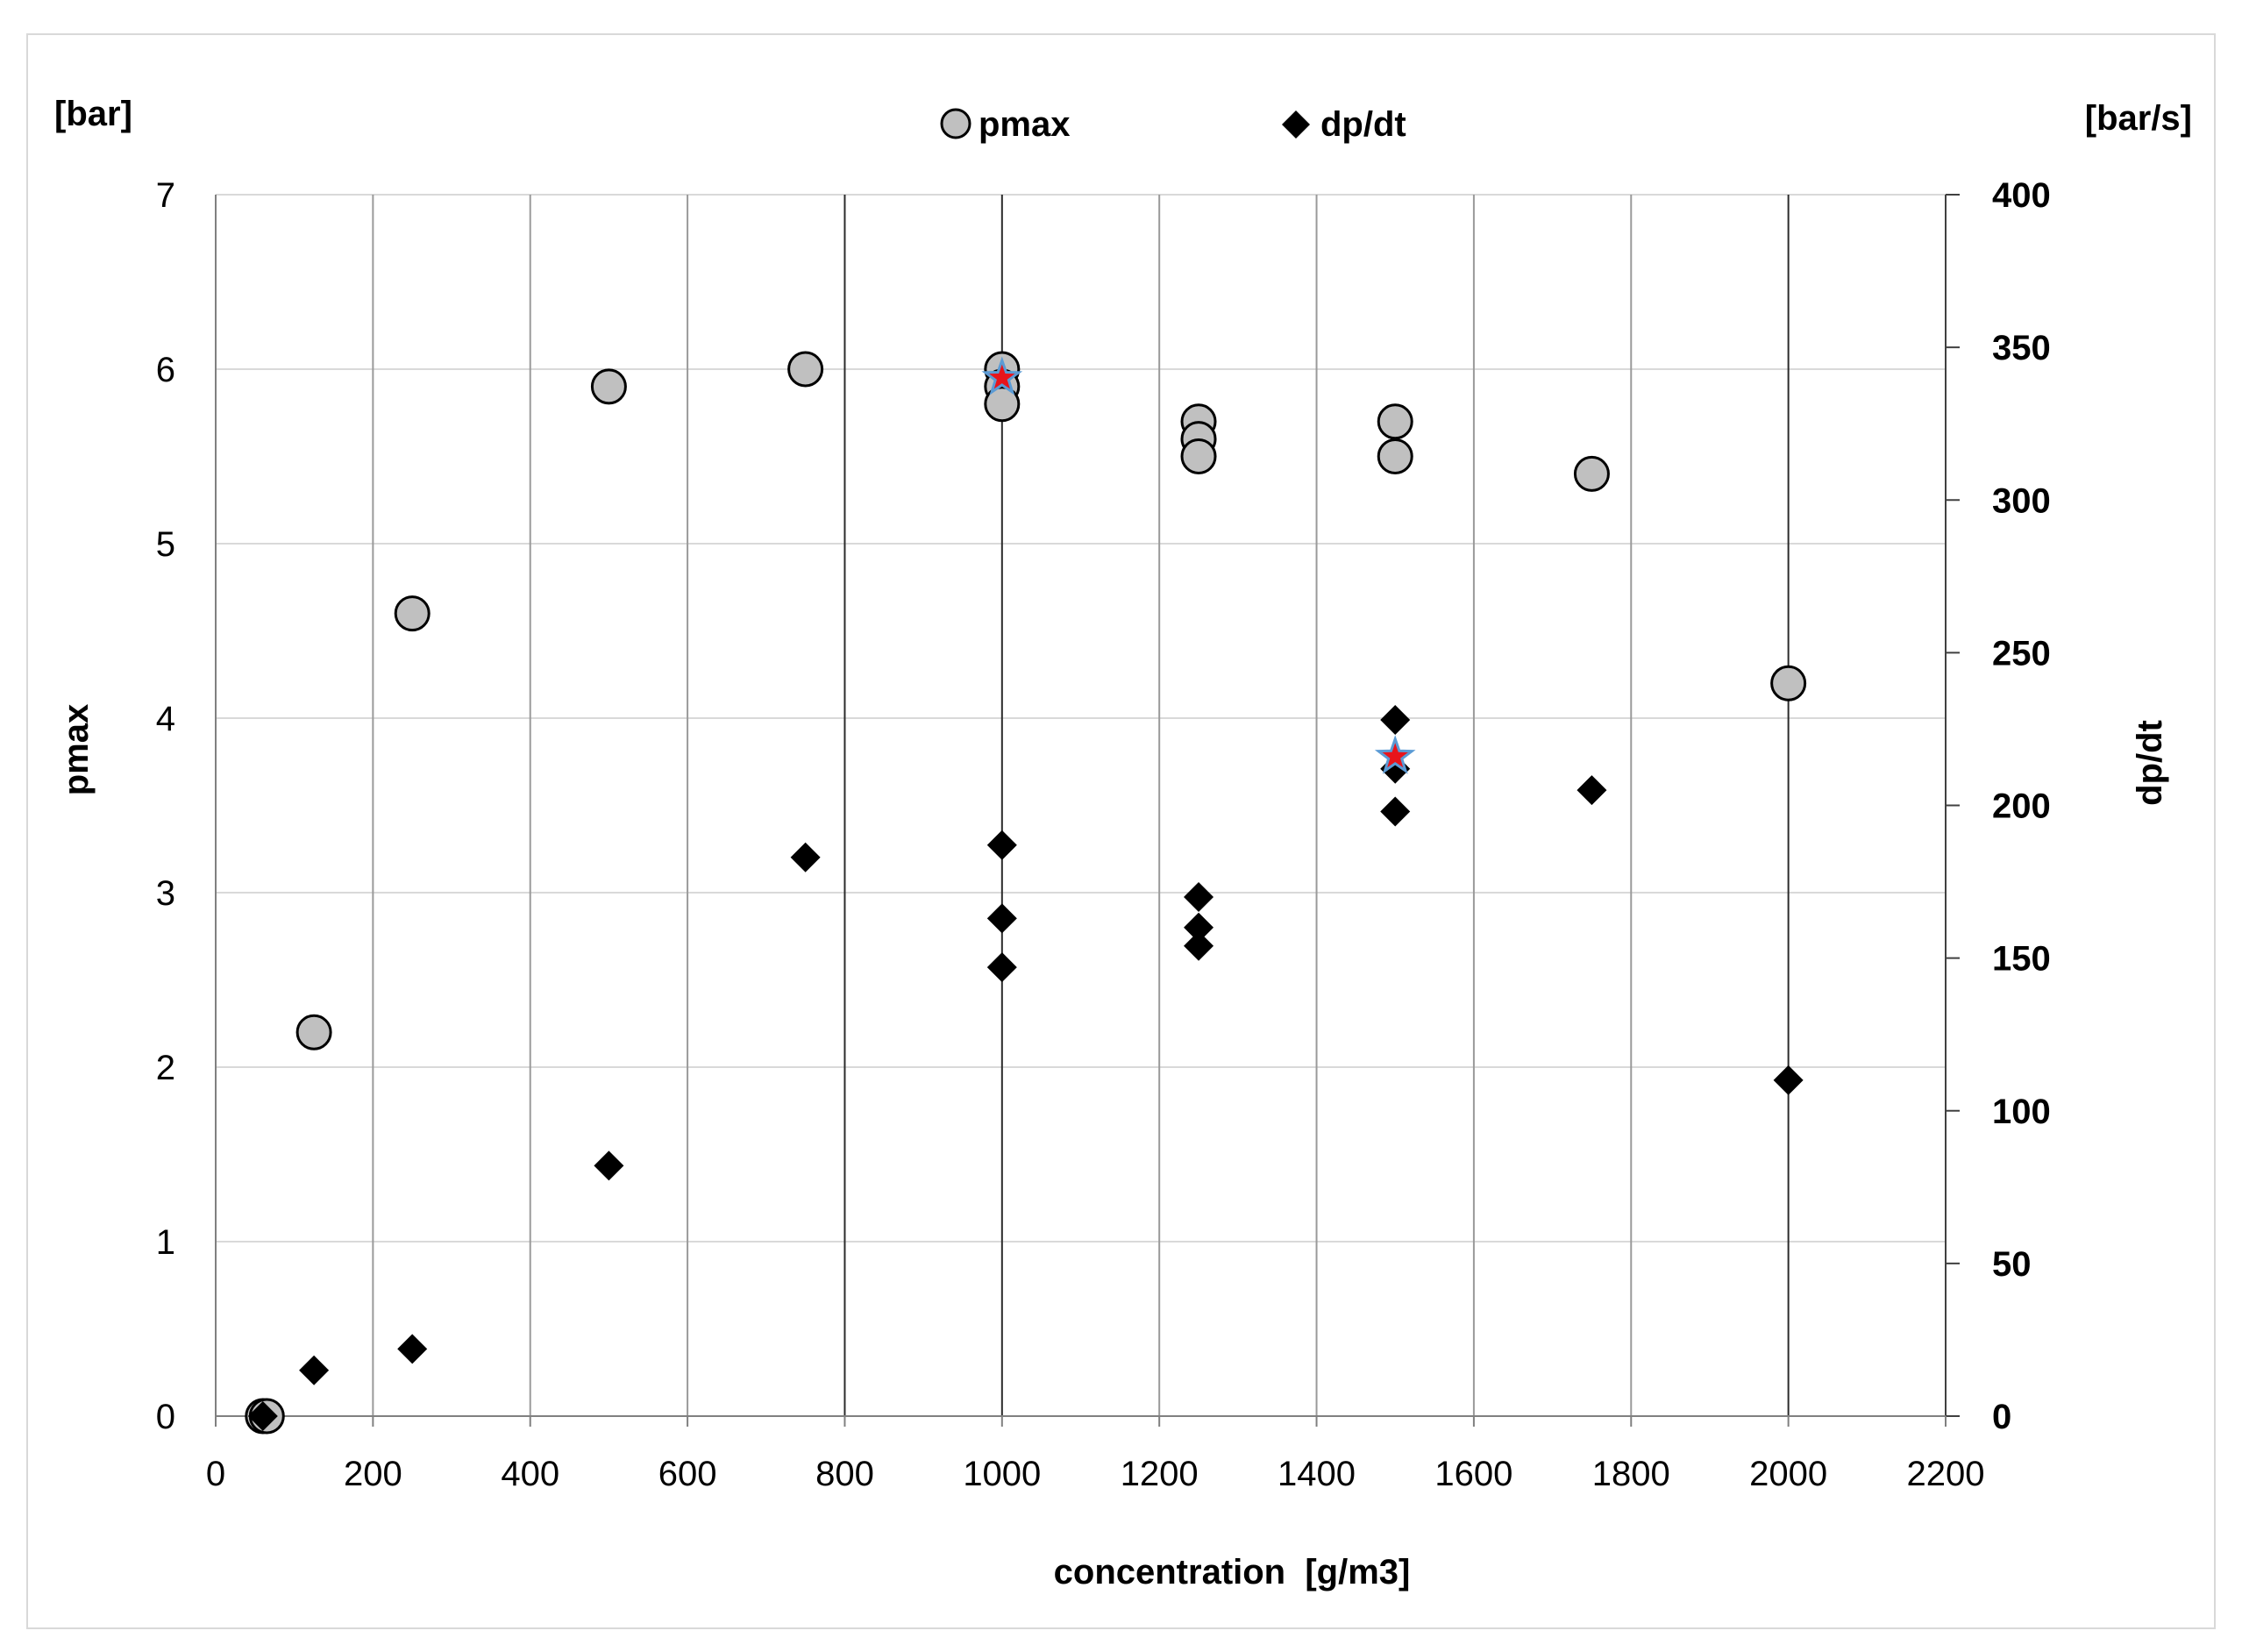 This screenshot has width=2242, height=1652. Describe the element at coordinates (1160, 1474) in the screenshot. I see `x-tick-label: 1200` at that location.